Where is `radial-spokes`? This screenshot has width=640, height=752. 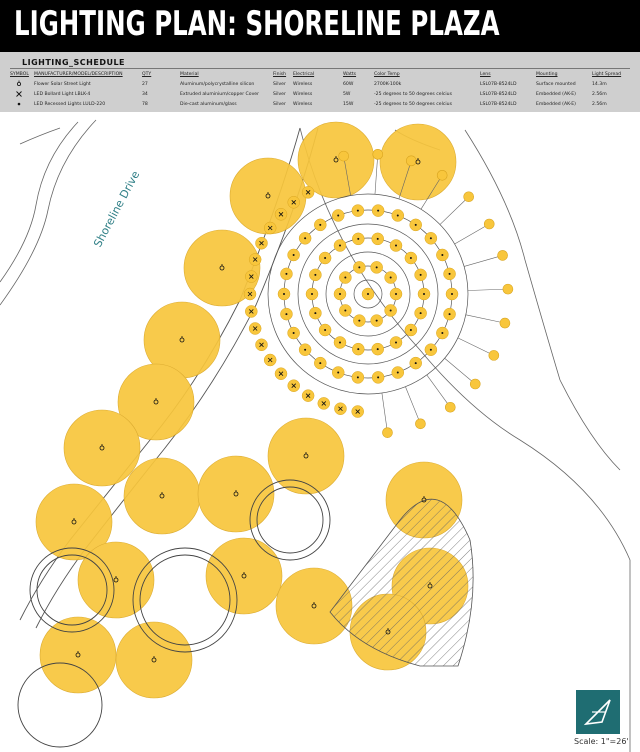 radial-spokes is located at coordinates (426, 293).